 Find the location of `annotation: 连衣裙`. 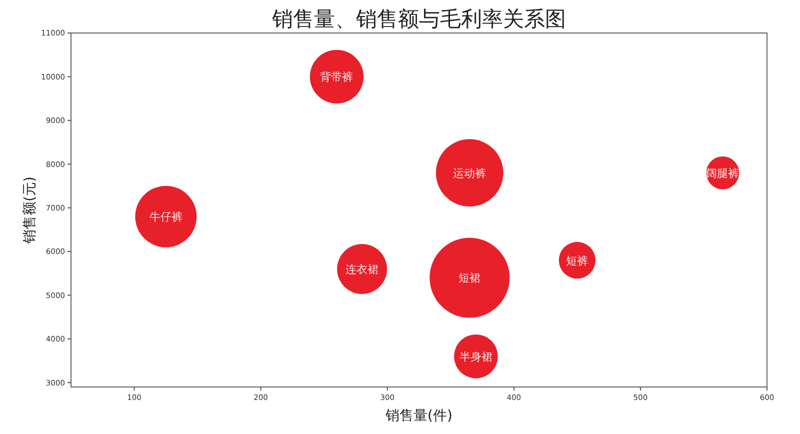

annotation: 连衣裙 is located at coordinates (362, 269).